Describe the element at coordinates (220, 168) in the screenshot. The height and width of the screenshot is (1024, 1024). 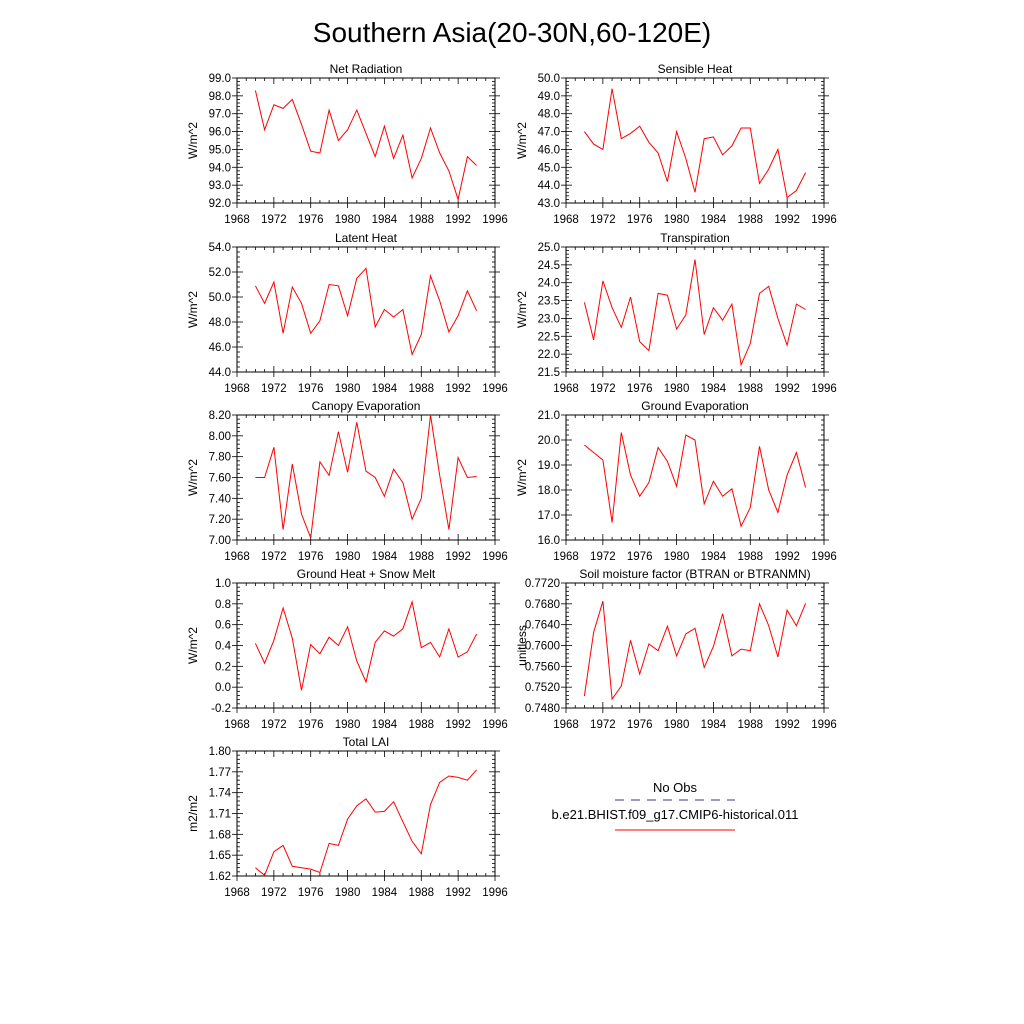
I see `y-tick-label: 94.0` at that location.